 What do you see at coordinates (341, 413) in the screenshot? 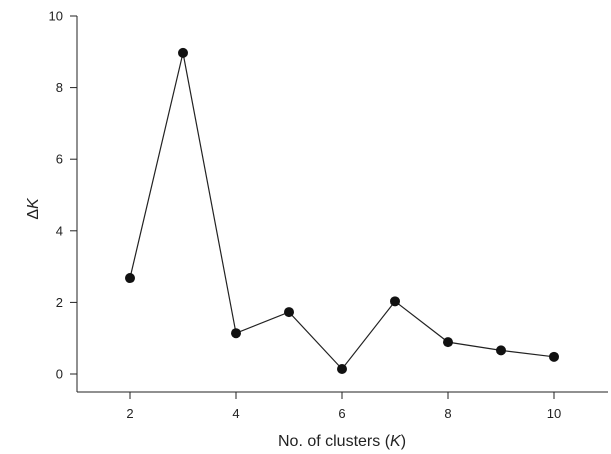
I see `x-tick-label: 6` at bounding box center [341, 413].